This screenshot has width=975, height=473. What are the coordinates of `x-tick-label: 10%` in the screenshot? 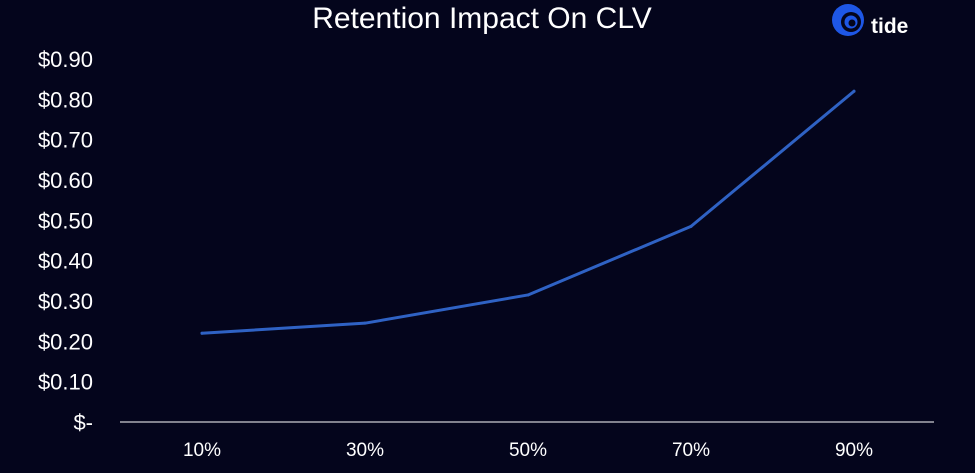 It's located at (202, 450).